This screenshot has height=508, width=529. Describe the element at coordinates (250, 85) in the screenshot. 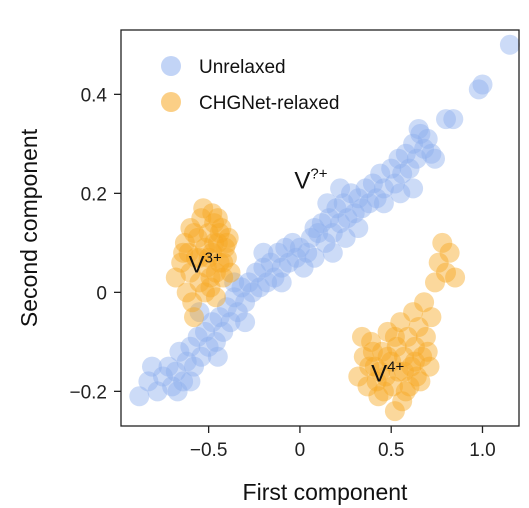

I see `legend: Unrelaxed CHGNet-relaxed` at that location.